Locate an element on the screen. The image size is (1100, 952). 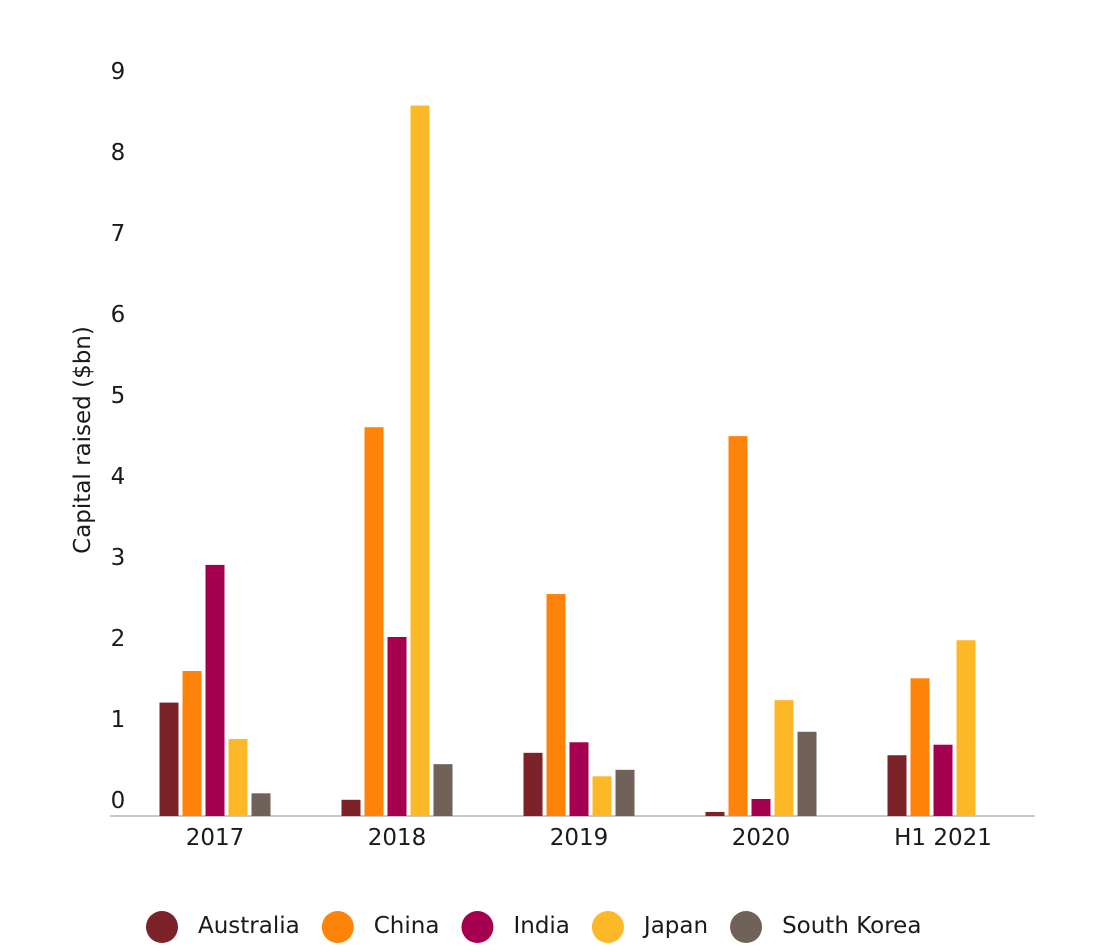
x-tick-label: 2019 is located at coordinates (579, 838).